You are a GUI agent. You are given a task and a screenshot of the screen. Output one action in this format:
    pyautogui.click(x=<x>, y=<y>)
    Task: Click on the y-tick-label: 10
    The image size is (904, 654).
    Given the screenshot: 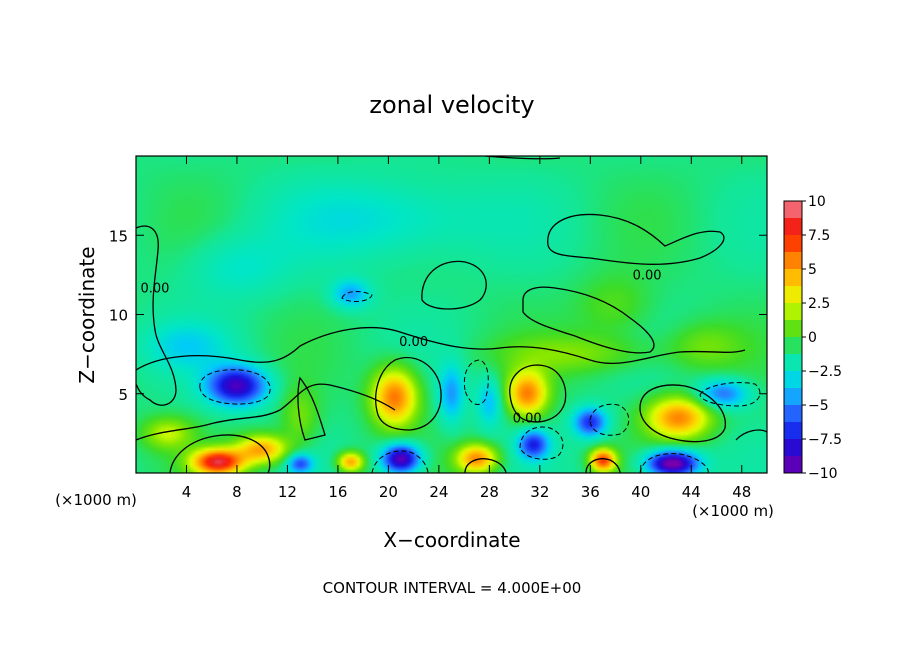 What is the action you would take?
    pyautogui.click(x=118, y=316)
    